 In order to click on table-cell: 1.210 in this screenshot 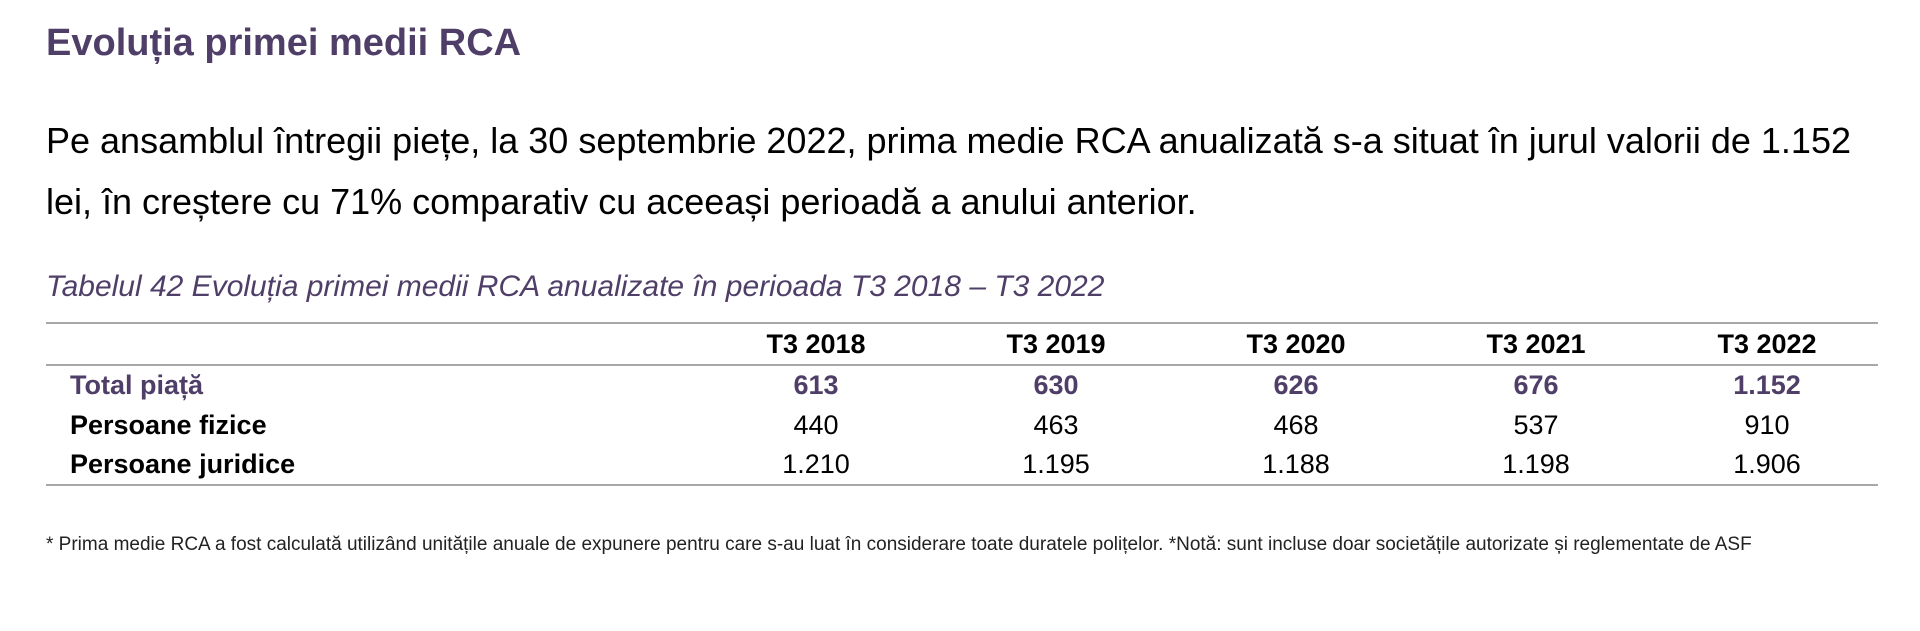, I will do `click(816, 465)`.